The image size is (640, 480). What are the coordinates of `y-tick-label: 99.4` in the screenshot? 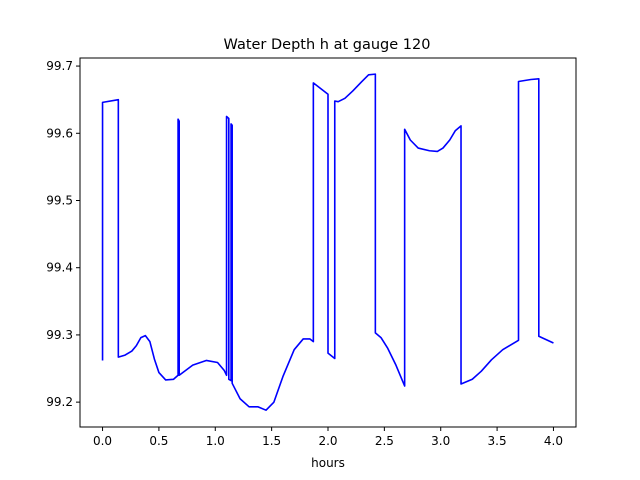 It's located at (59, 268).